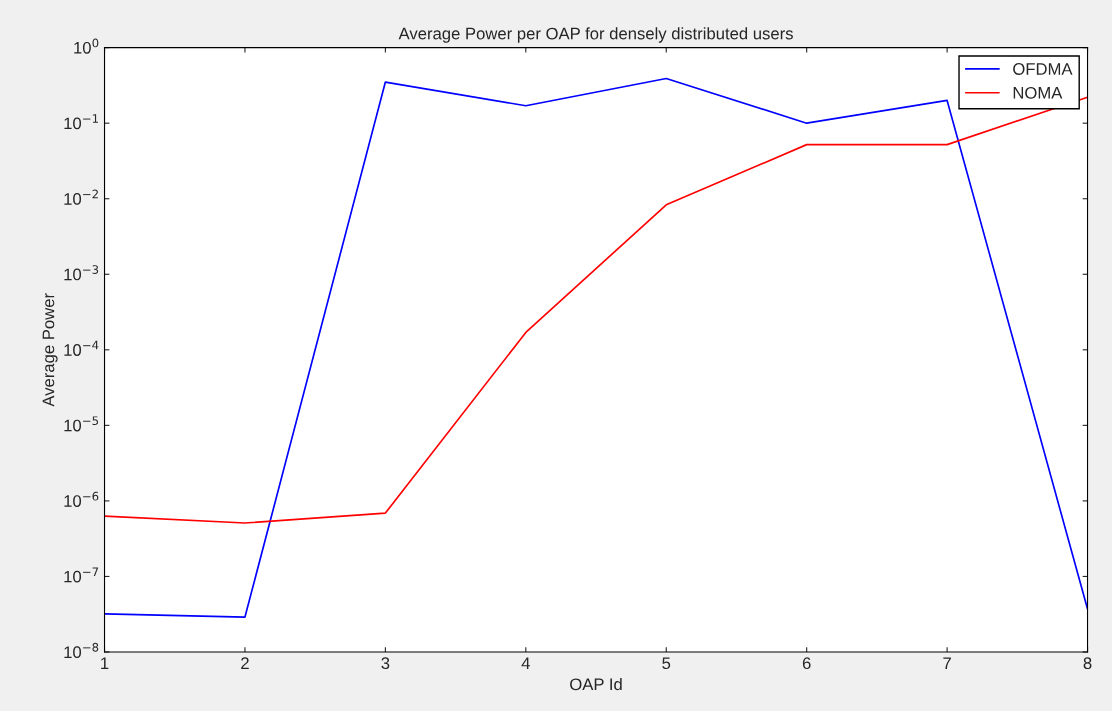 This screenshot has height=711, width=1112. I want to click on x-tick-label: 7, so click(947, 663).